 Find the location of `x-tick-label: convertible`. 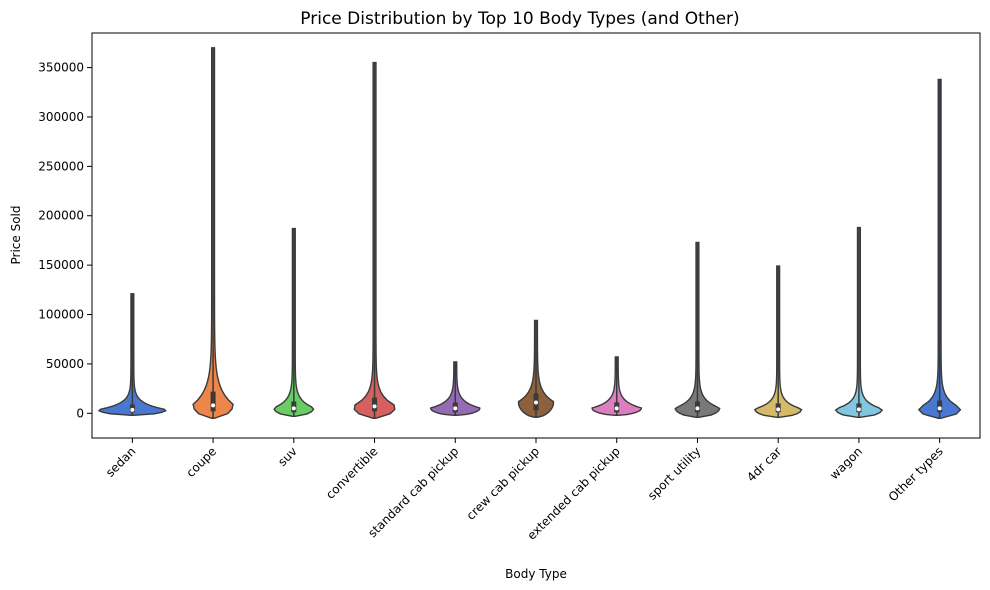

x-tick-label: convertible is located at coordinates (352, 473).